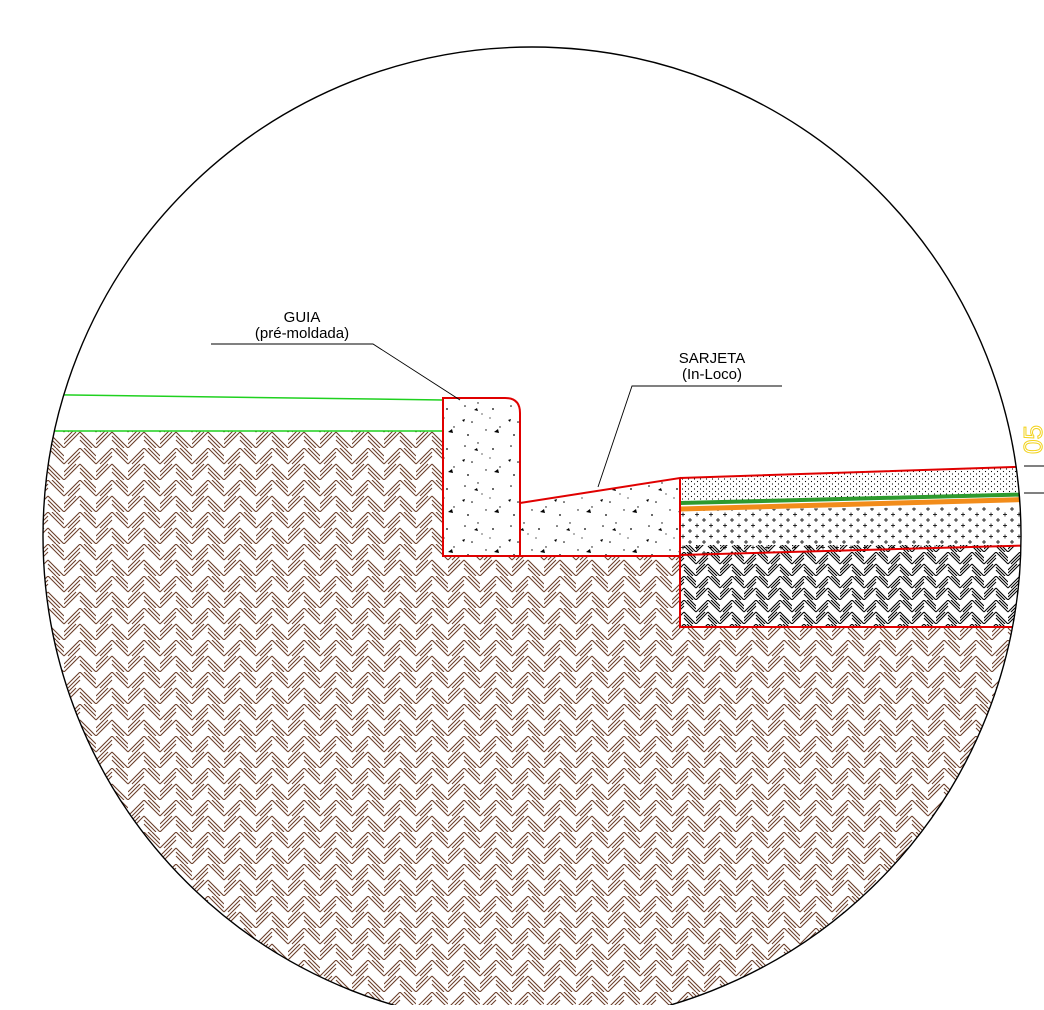 This screenshot has height=1010, width=1044. Describe the element at coordinates (689, 436) in the screenshot. I see `sarjeta-leader` at that location.